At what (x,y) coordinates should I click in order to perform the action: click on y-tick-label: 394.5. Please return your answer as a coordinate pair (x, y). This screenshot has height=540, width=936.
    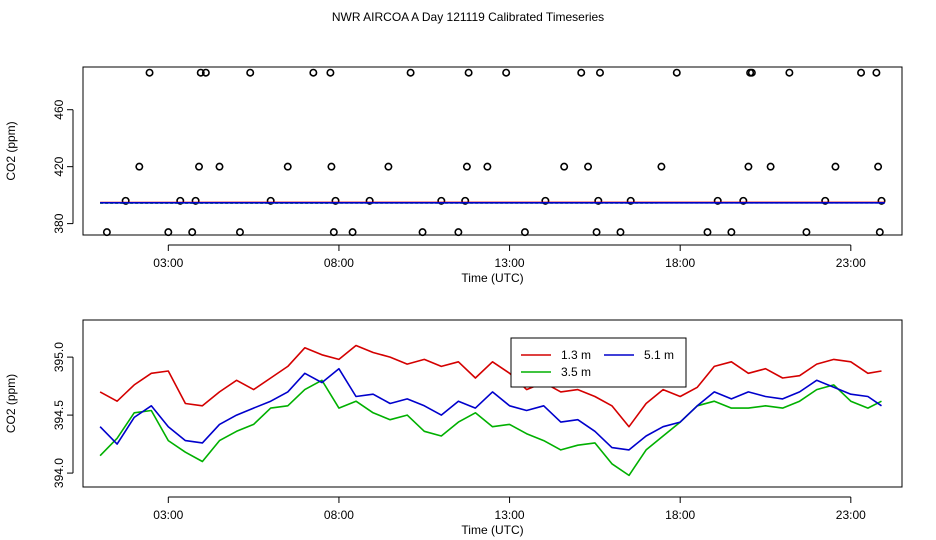
    Looking at the image, I should click on (59, 415).